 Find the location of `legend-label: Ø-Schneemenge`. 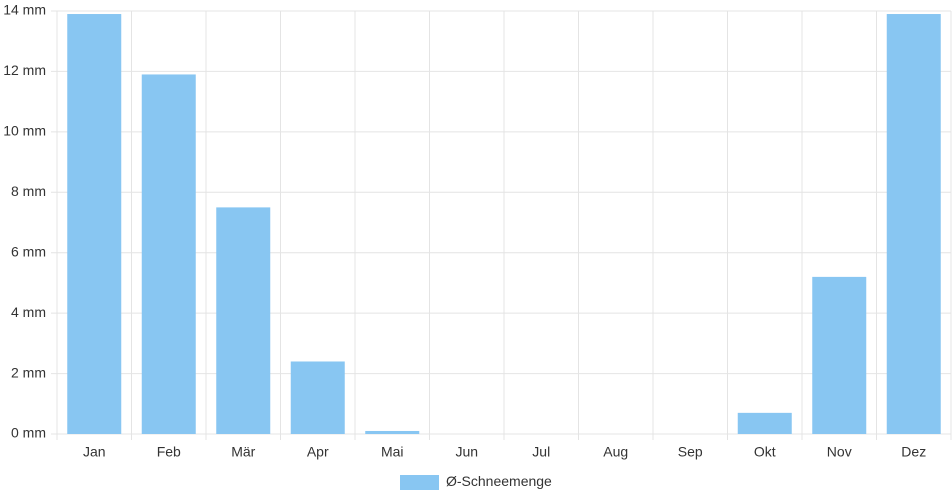

legend-label: Ø-Schneemenge is located at coordinates (499, 481).